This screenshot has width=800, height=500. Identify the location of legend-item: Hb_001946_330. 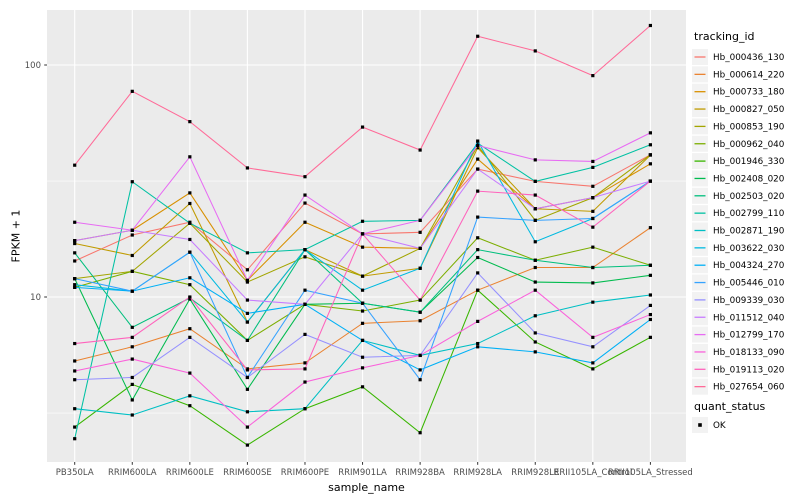
(738, 161).